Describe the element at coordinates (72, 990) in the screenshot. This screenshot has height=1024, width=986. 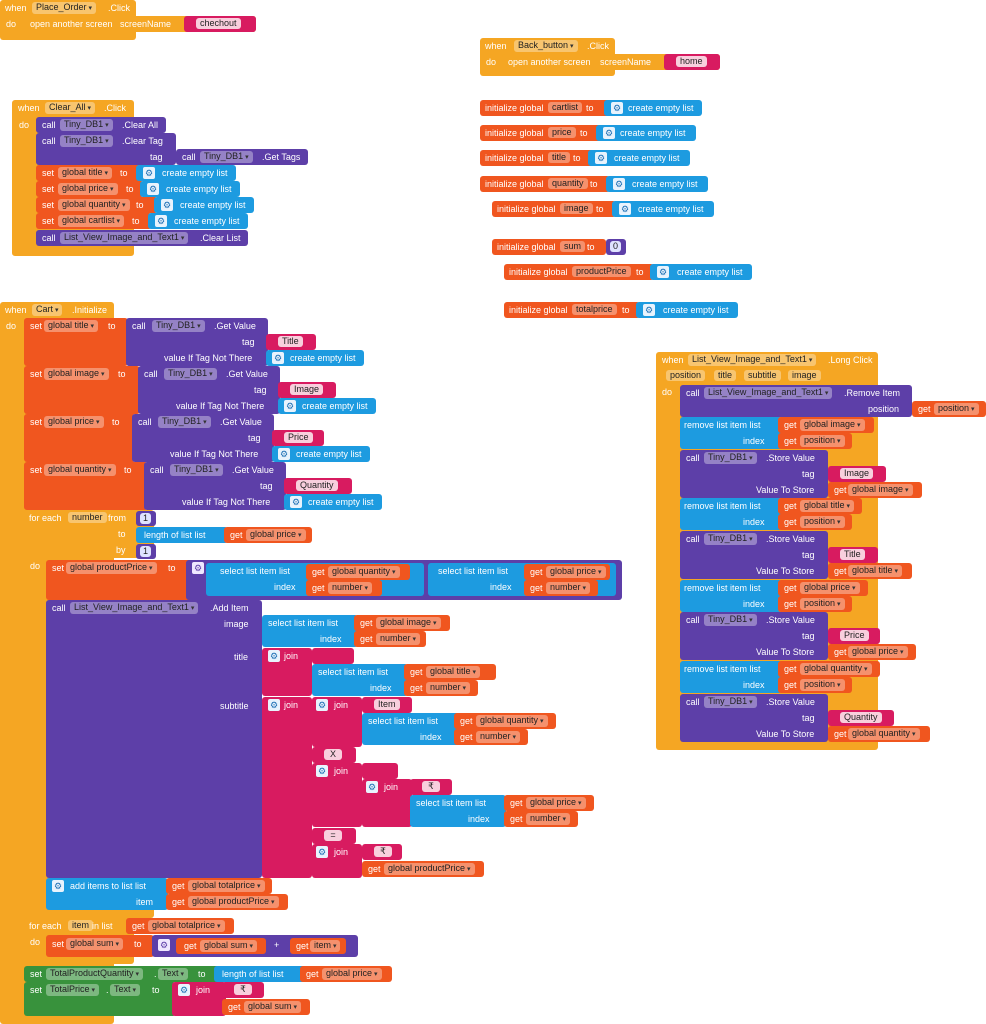
I see `component-dropdown: TotalPrice` at that location.